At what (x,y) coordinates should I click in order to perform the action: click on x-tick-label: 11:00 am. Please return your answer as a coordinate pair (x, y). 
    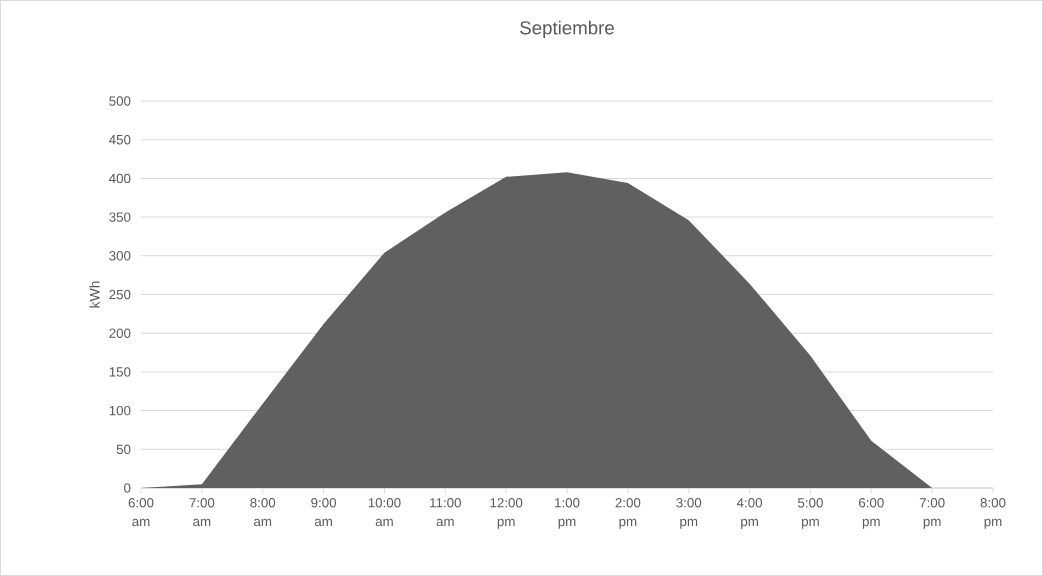
    Looking at the image, I should click on (445, 512).